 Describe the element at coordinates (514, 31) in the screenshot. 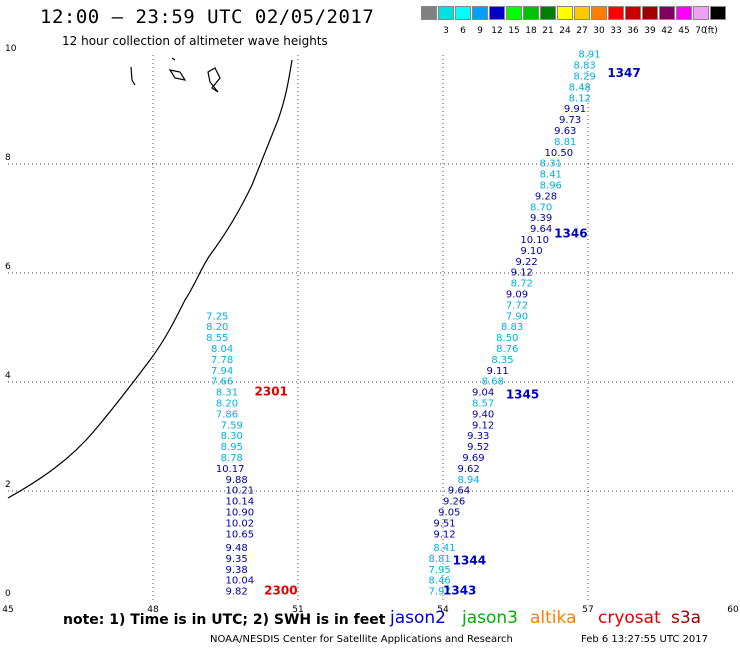

I see `legend-label: 15` at that location.